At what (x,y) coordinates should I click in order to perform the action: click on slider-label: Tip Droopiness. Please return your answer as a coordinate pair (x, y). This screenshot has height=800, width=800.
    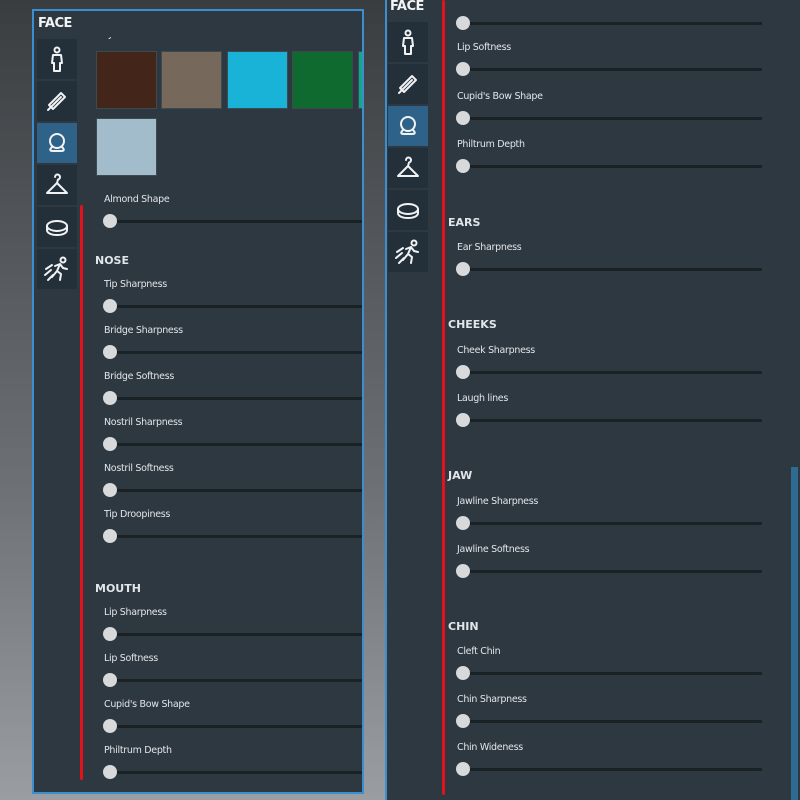
    Looking at the image, I should click on (137, 514).